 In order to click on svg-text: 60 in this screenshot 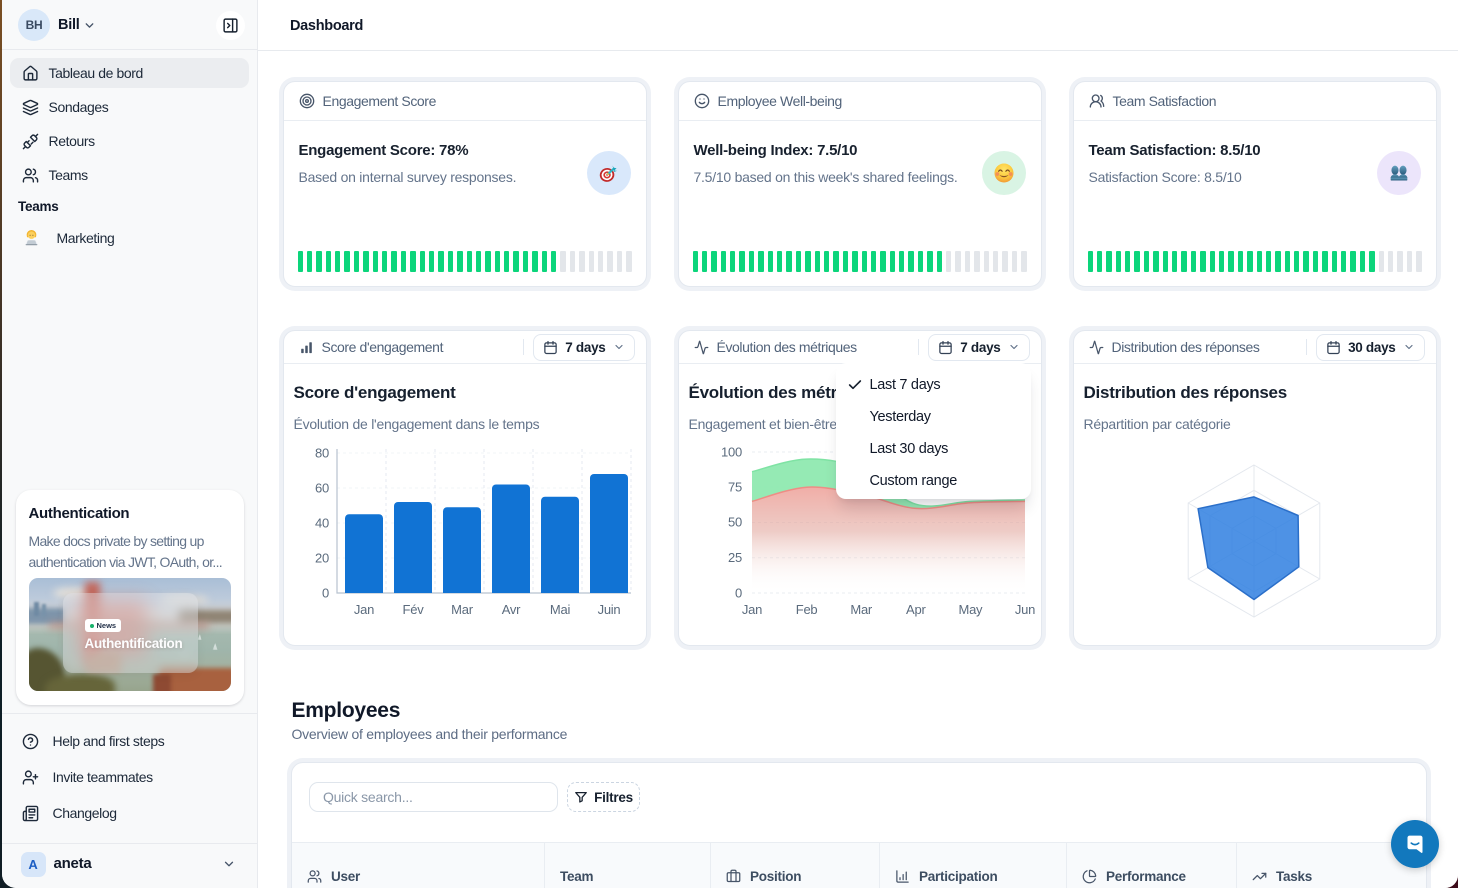, I will do `click(322, 488)`.